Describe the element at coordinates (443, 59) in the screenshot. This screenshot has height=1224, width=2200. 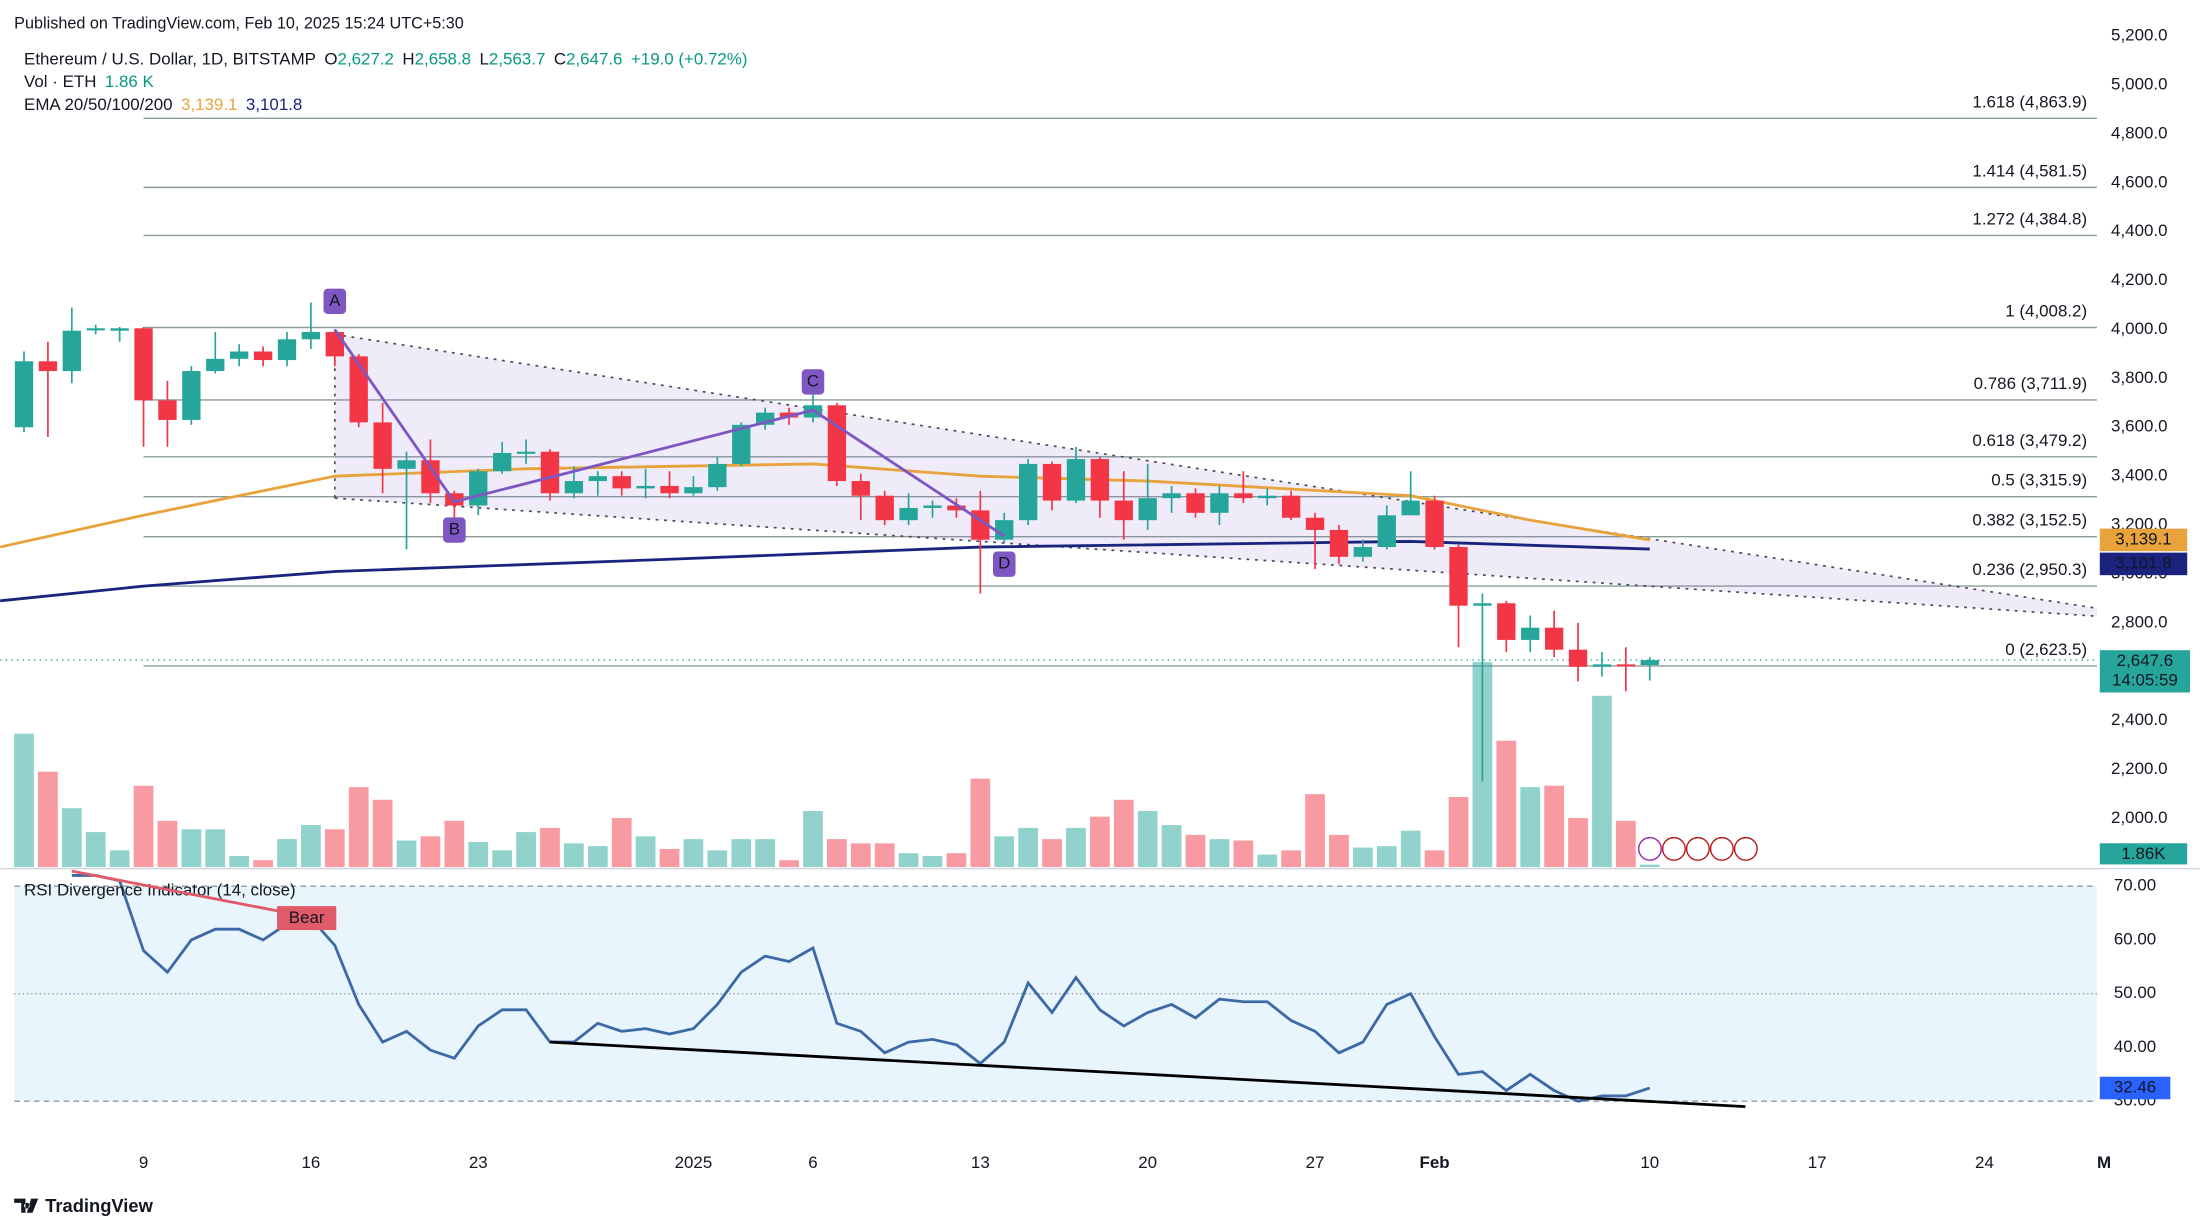
I see `ohlc-value: 2,658.8` at that location.